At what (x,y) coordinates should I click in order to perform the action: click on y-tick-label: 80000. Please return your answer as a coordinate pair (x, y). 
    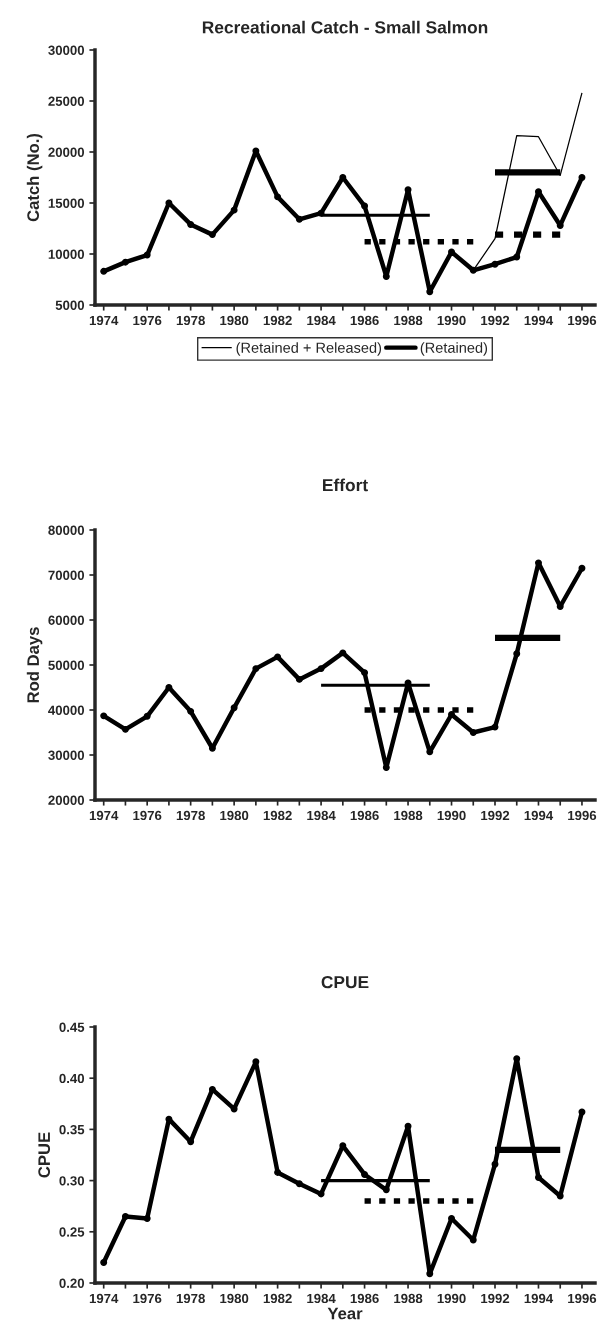
    Looking at the image, I should click on (66, 530).